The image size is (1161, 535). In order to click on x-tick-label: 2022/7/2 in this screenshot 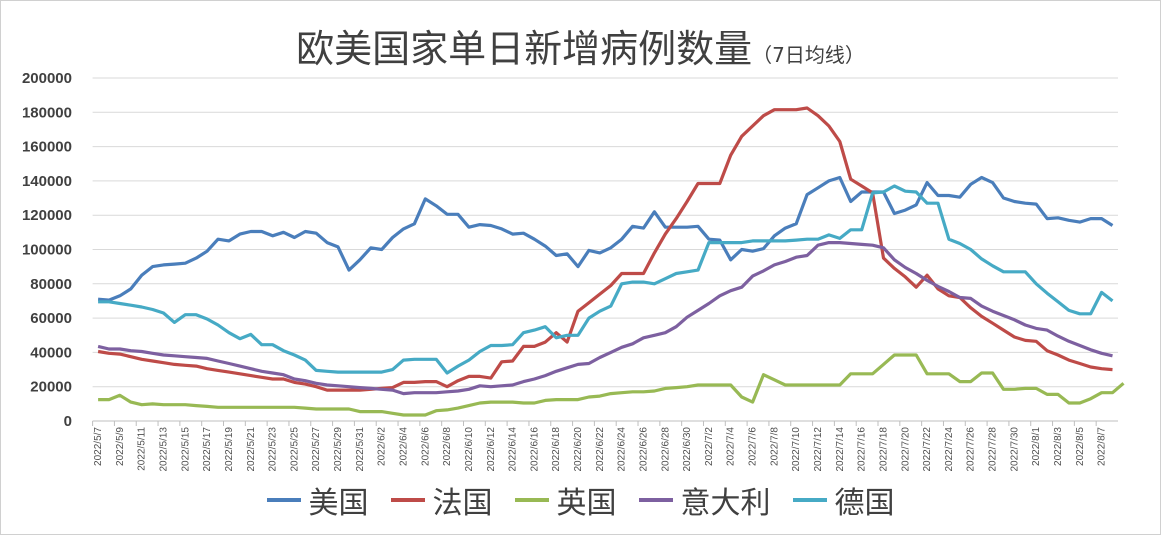, I will do `click(709, 446)`.